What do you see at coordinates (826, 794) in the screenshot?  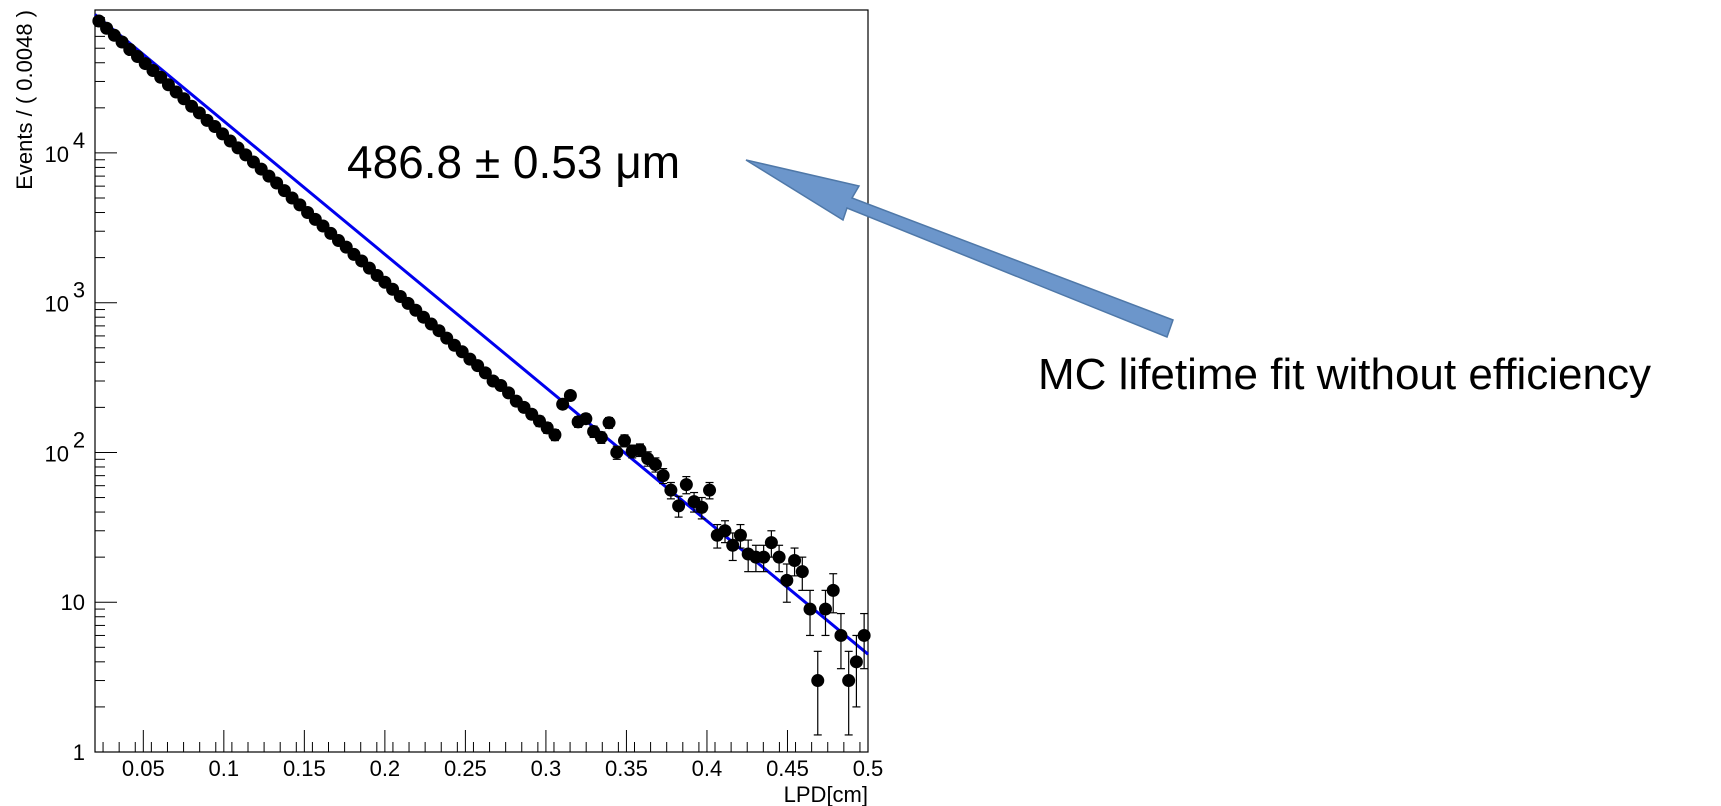 I see `x-axis-title: LPD[cm]` at bounding box center [826, 794].